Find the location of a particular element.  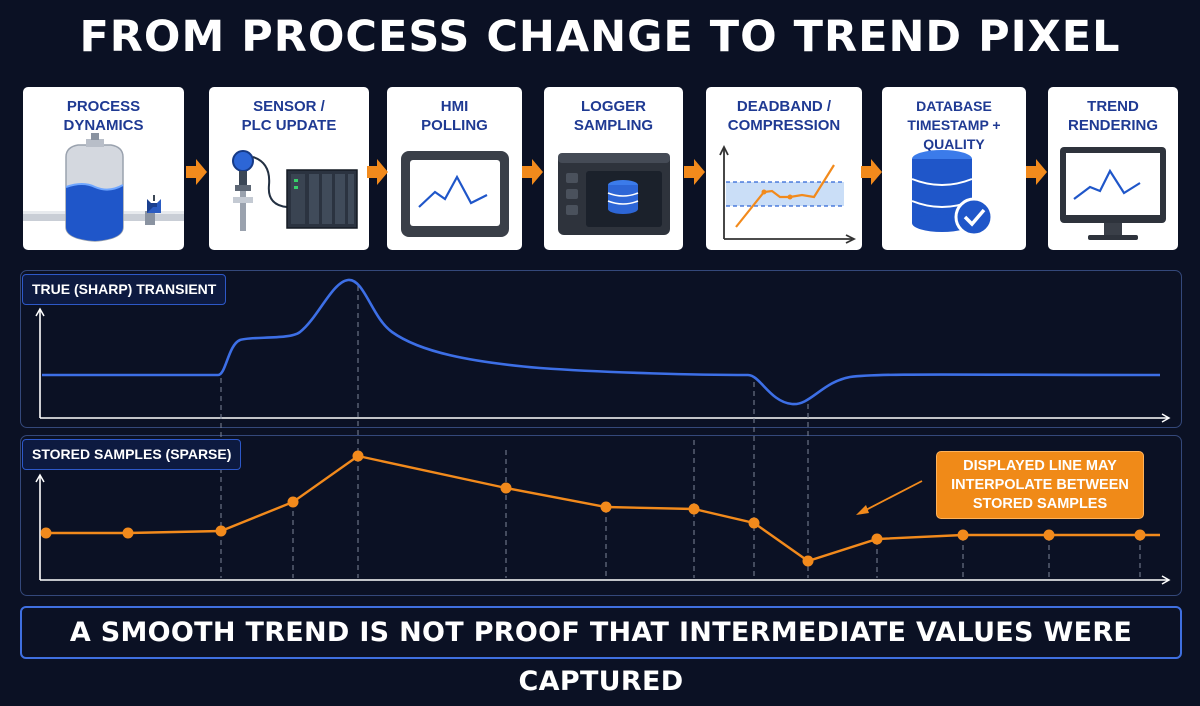

stage-label: TREND RENDERING is located at coordinates (1112, 116).